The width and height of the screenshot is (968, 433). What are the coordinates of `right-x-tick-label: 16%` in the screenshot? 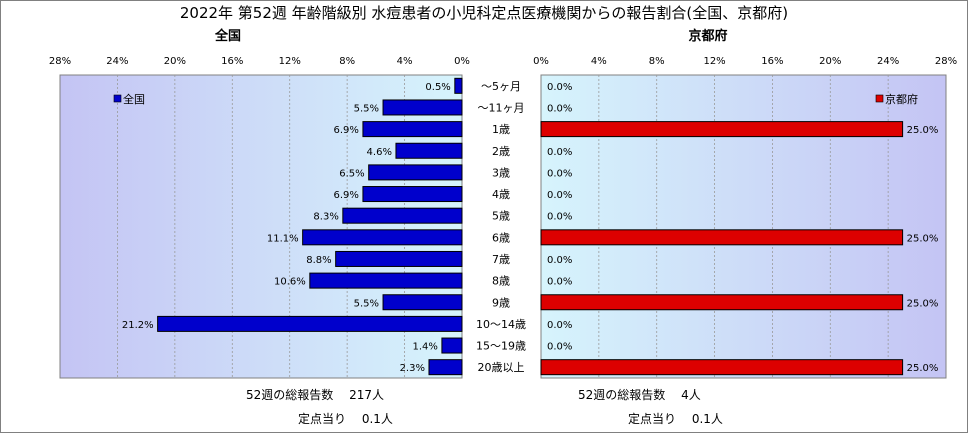 It's located at (772, 61).